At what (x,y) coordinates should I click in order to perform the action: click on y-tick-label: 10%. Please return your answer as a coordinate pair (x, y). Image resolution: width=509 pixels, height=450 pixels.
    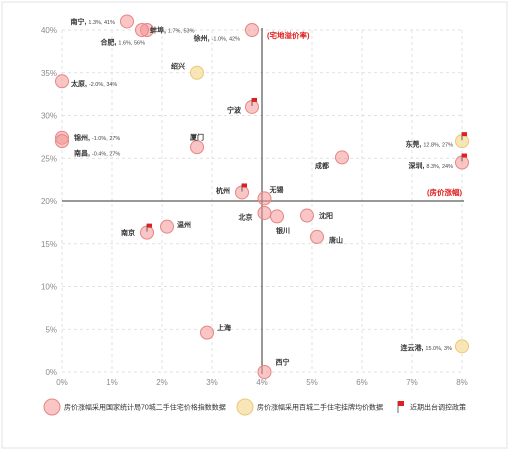
    Looking at the image, I should click on (49, 287).